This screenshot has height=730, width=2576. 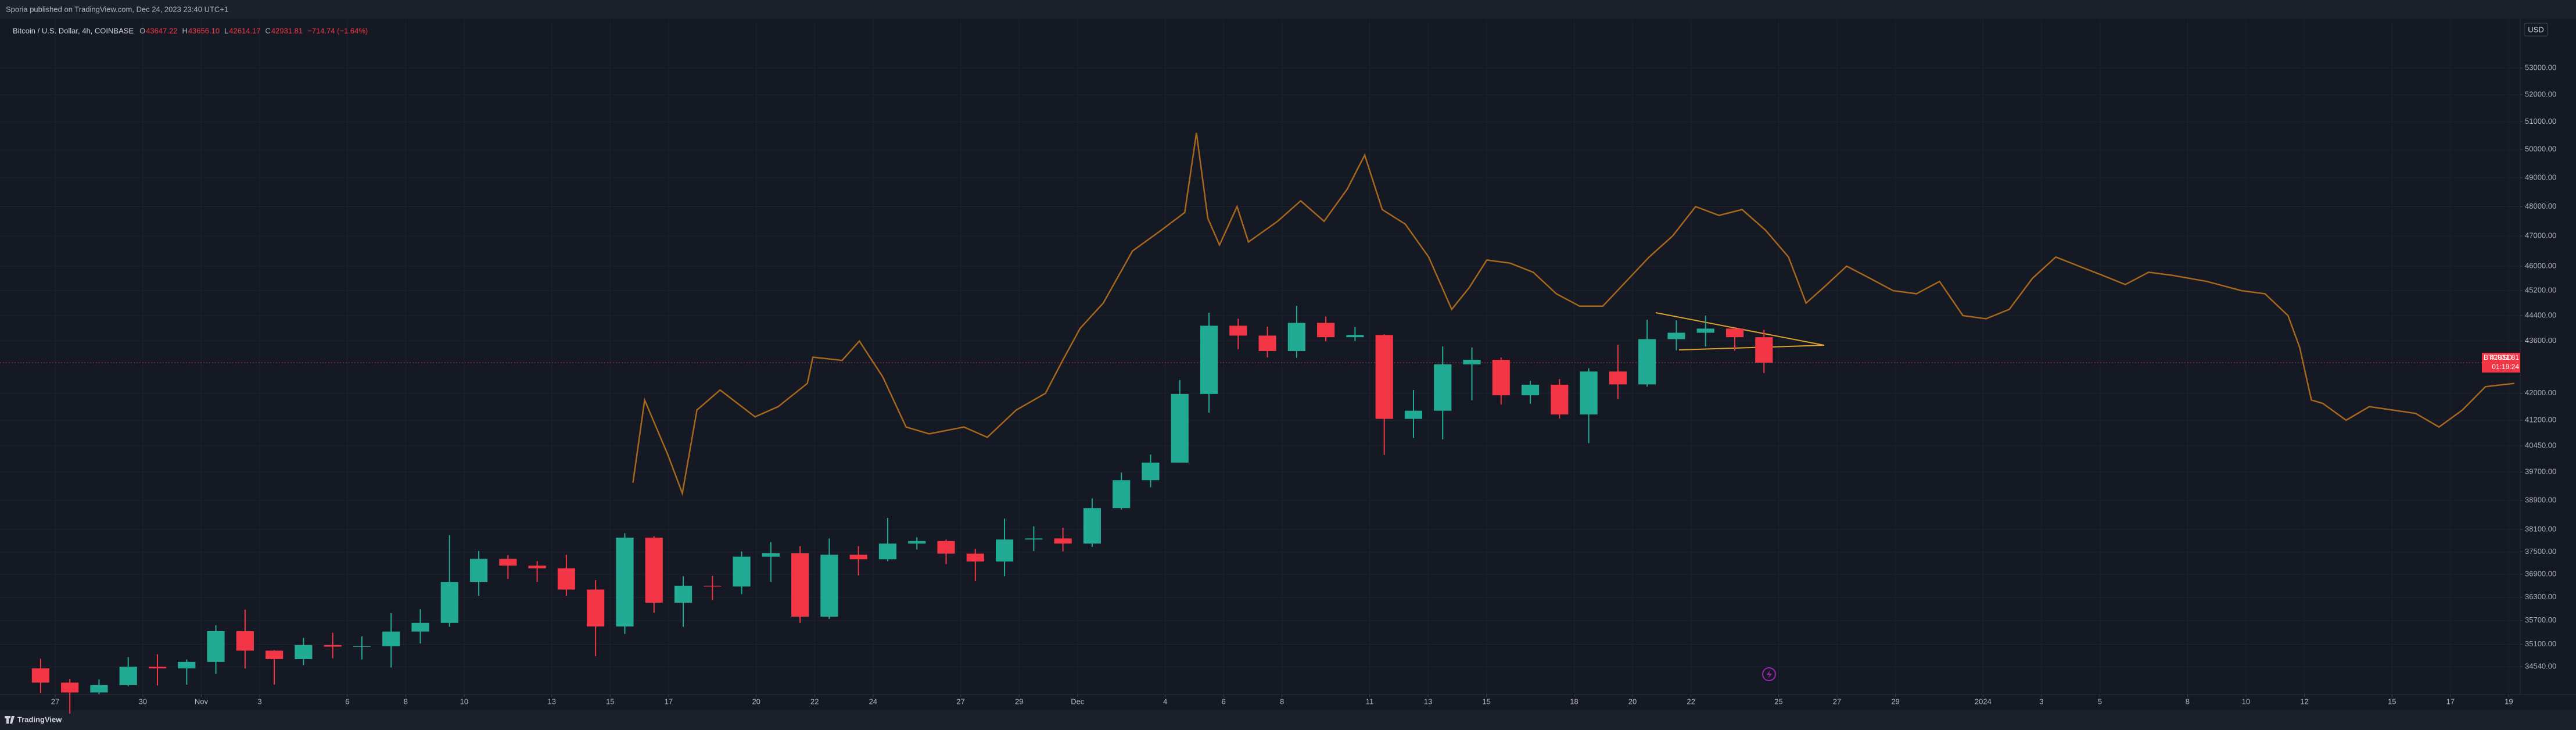 I want to click on event-icon, so click(x=1769, y=674).